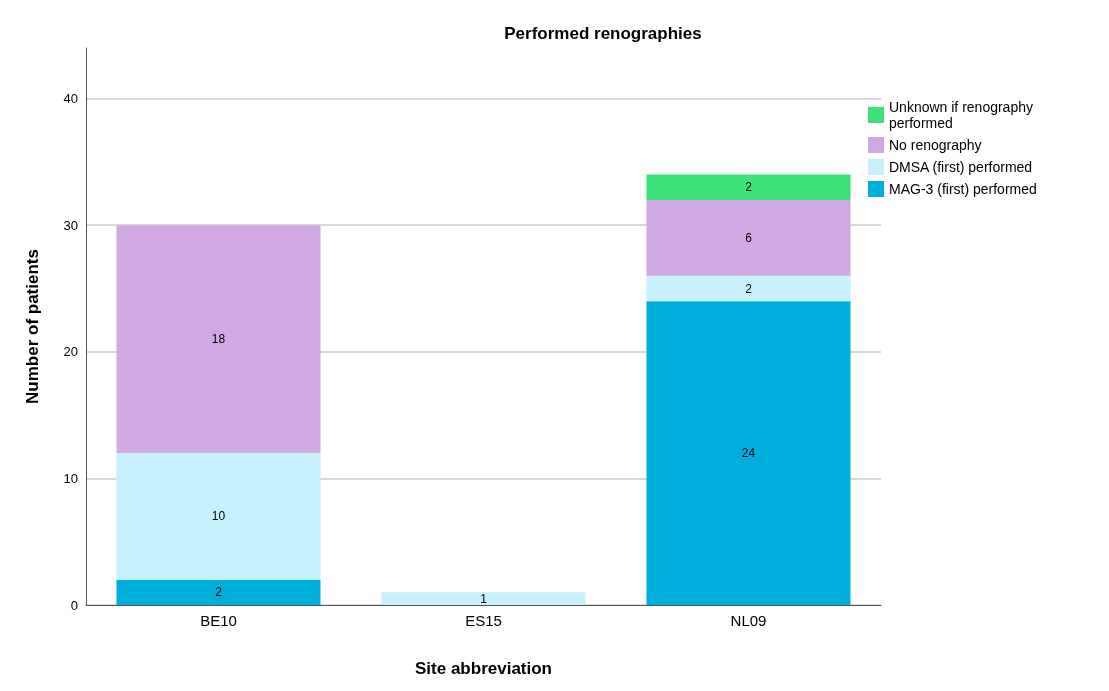  What do you see at coordinates (32, 326) in the screenshot?
I see `y-axis-title: Number of patients` at bounding box center [32, 326].